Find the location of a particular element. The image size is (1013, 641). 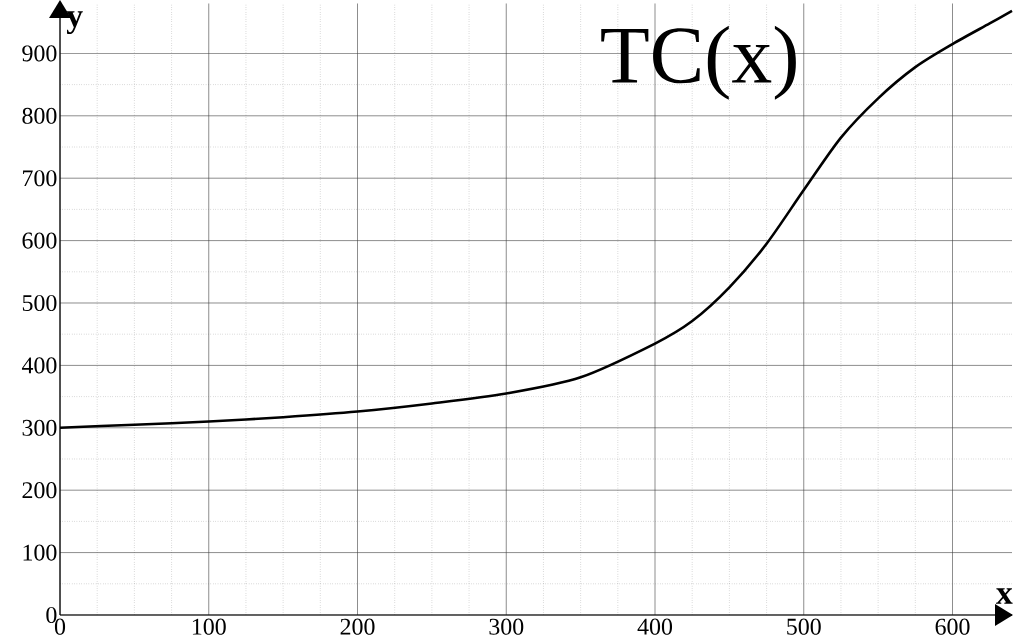

y-tick-label: 700 is located at coordinates (40, 178).